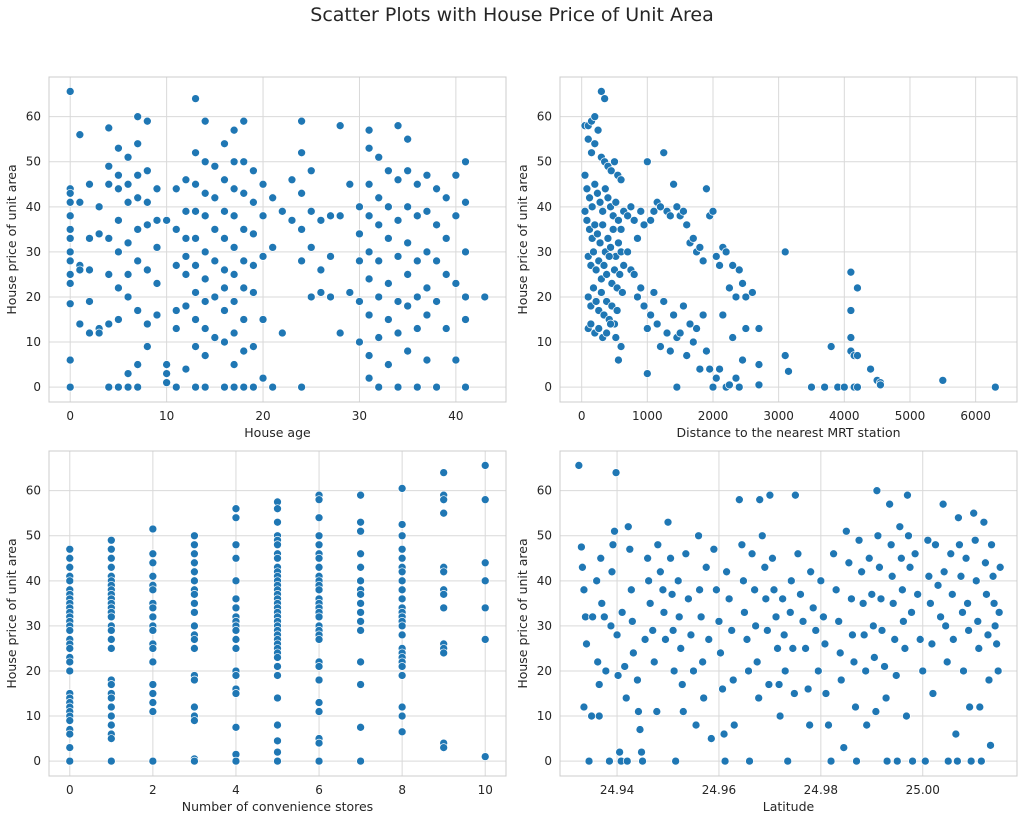 This screenshot has height=822, width=1024. What do you see at coordinates (70, 416) in the screenshot?
I see `ax0-xtick-label-0: 0` at bounding box center [70, 416].